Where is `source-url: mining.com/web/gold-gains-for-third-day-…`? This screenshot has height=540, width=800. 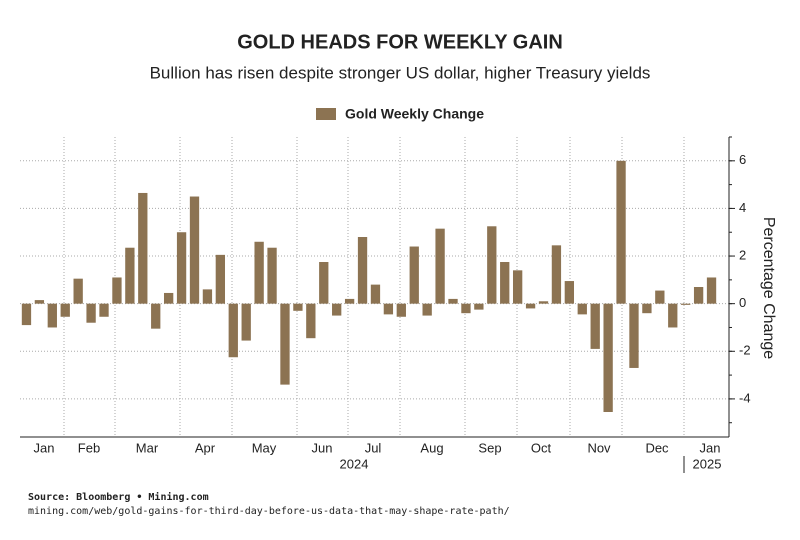
source-url: mining.com/web/gold-gains-for-third-day-… is located at coordinates (269, 511).